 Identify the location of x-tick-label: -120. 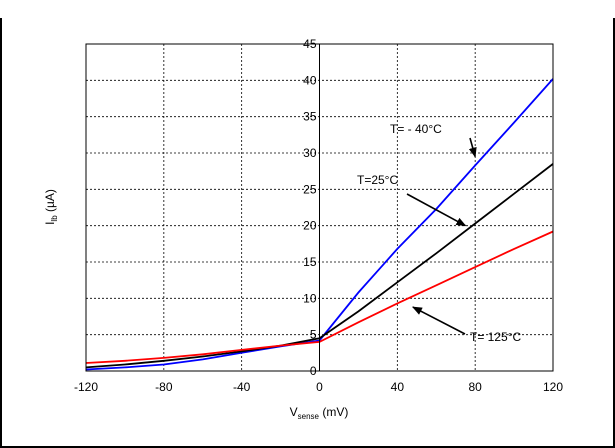
(86, 387).